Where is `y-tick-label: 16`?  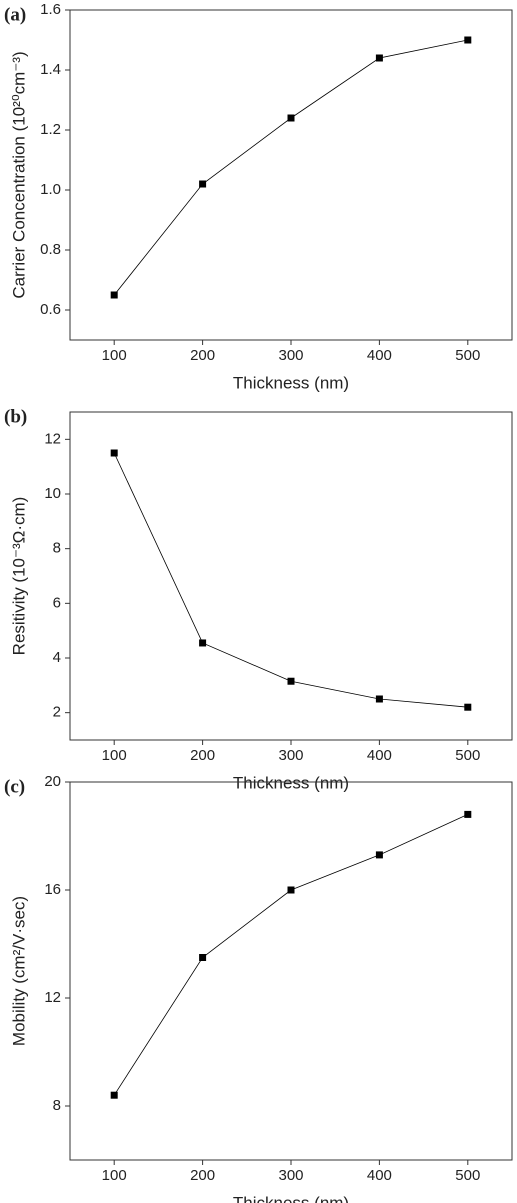
y-tick-label: 16 is located at coordinates (52, 889).